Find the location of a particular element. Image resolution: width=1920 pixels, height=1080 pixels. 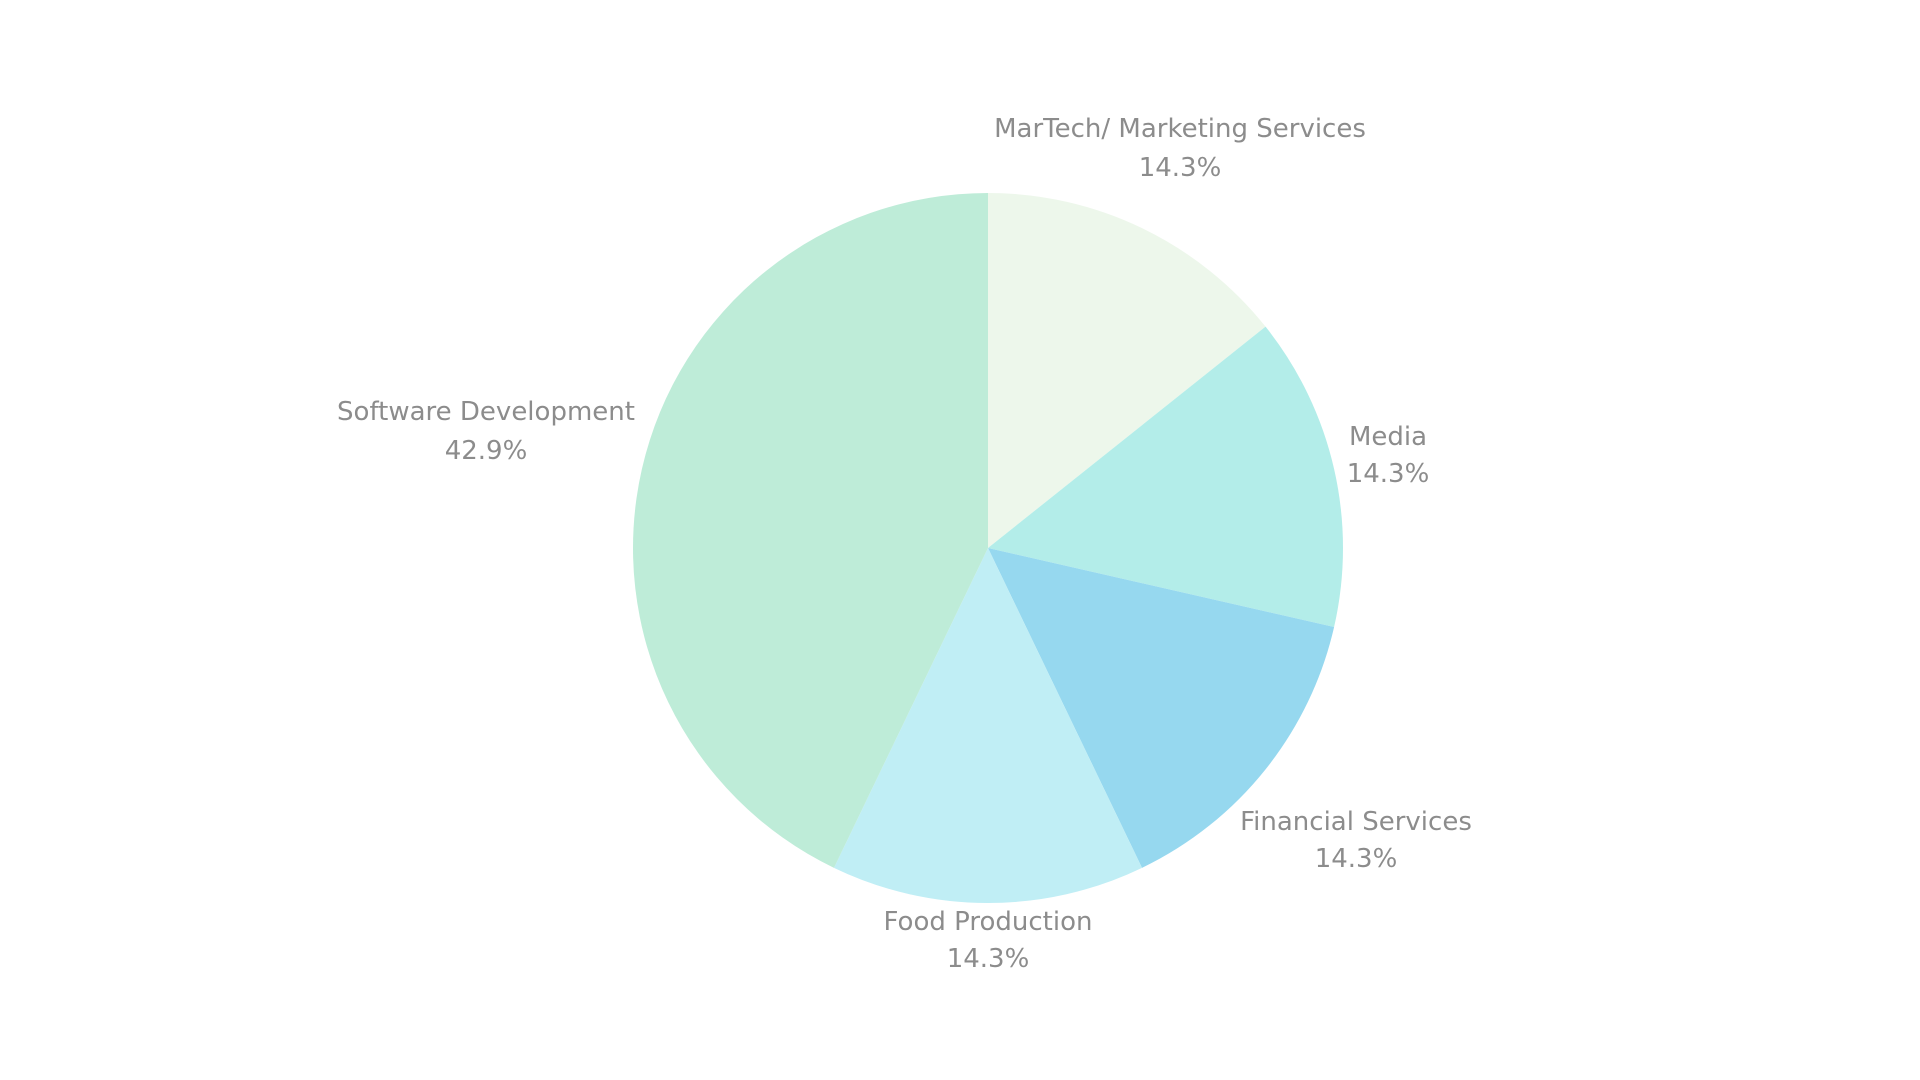

slice-percent-media: 14.3% is located at coordinates (1388, 474).